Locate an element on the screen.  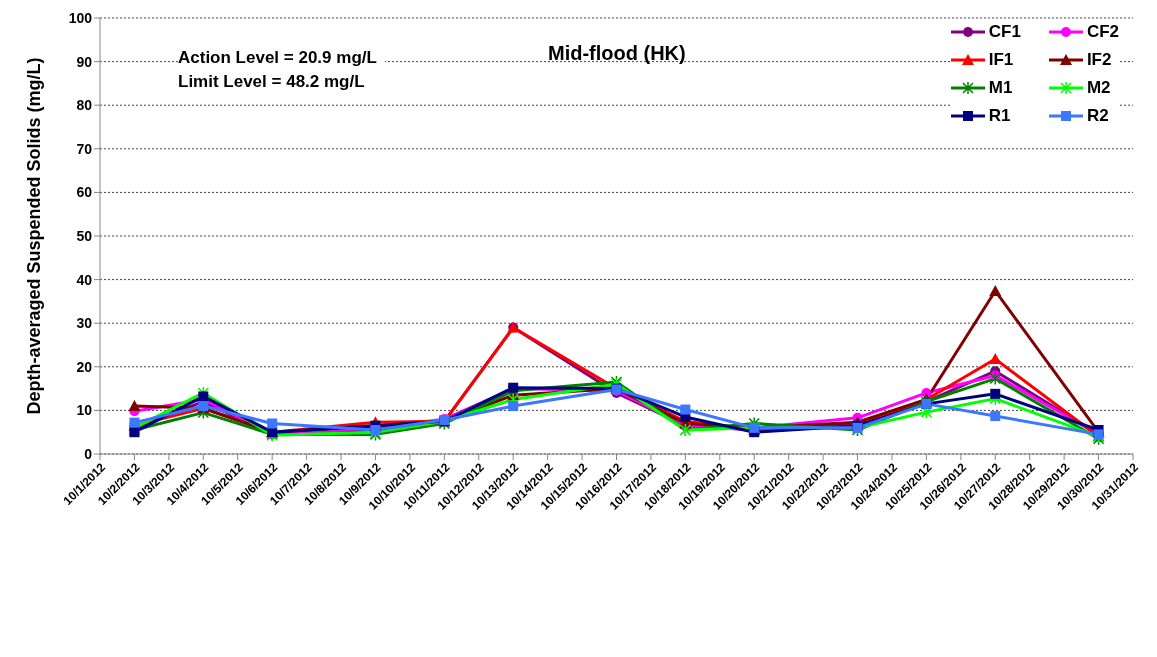
y-tick-label: 50 is located at coordinates (84, 235).